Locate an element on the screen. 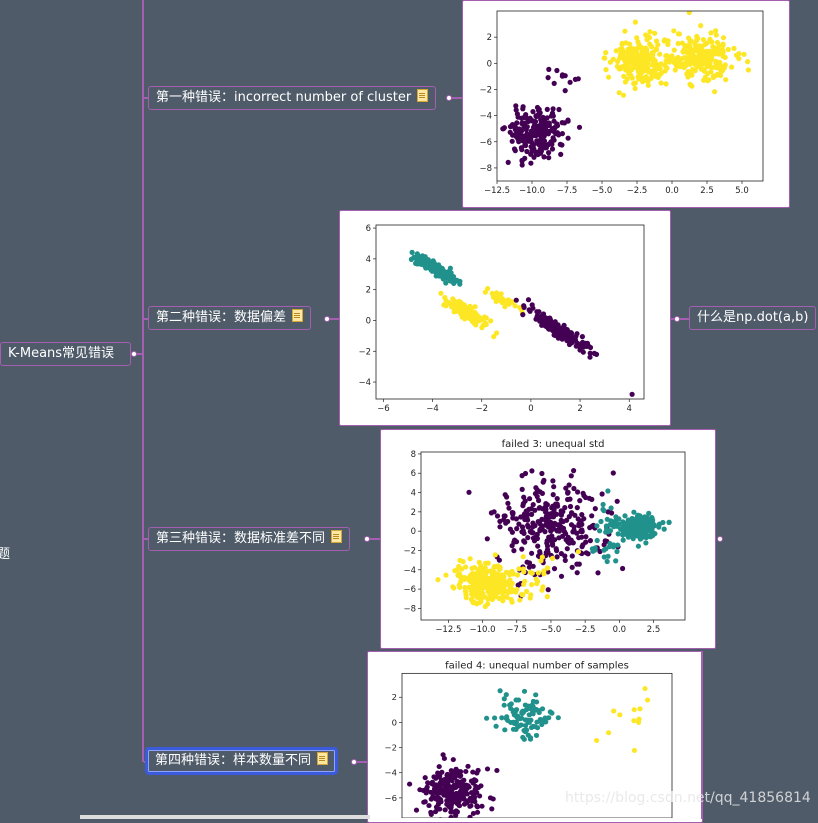 The width and height of the screenshot is (818, 823). branch-node-3: 第三种错误：数据标准差不同 is located at coordinates (249, 539).